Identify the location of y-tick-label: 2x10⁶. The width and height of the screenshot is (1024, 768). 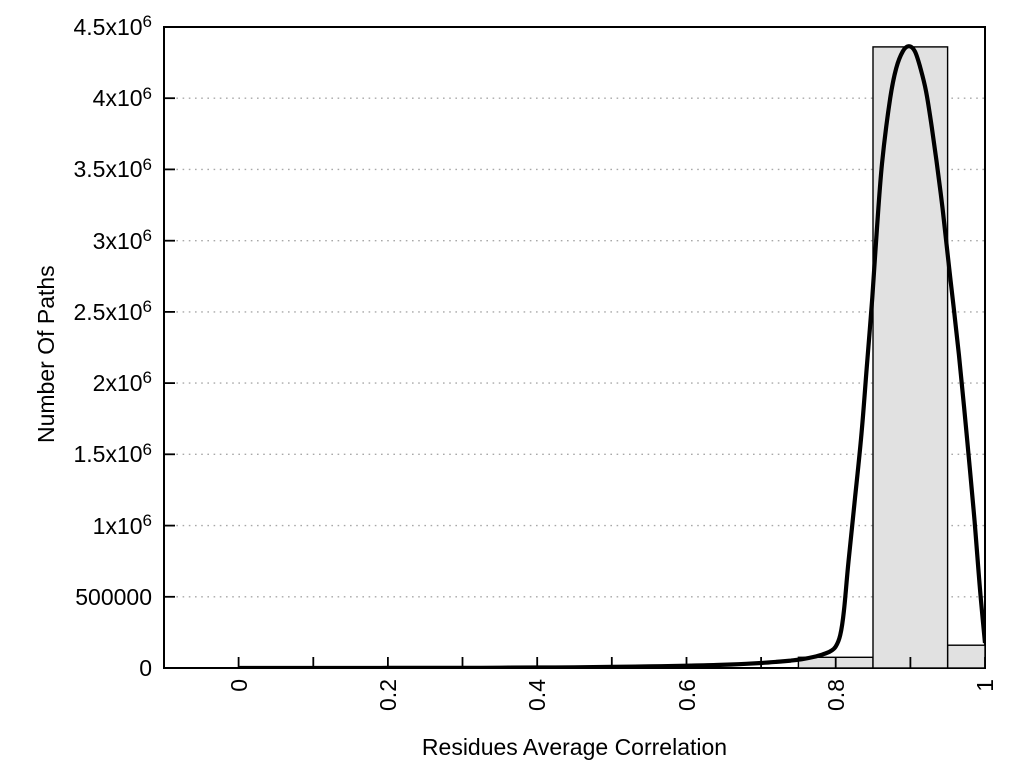
(122, 382).